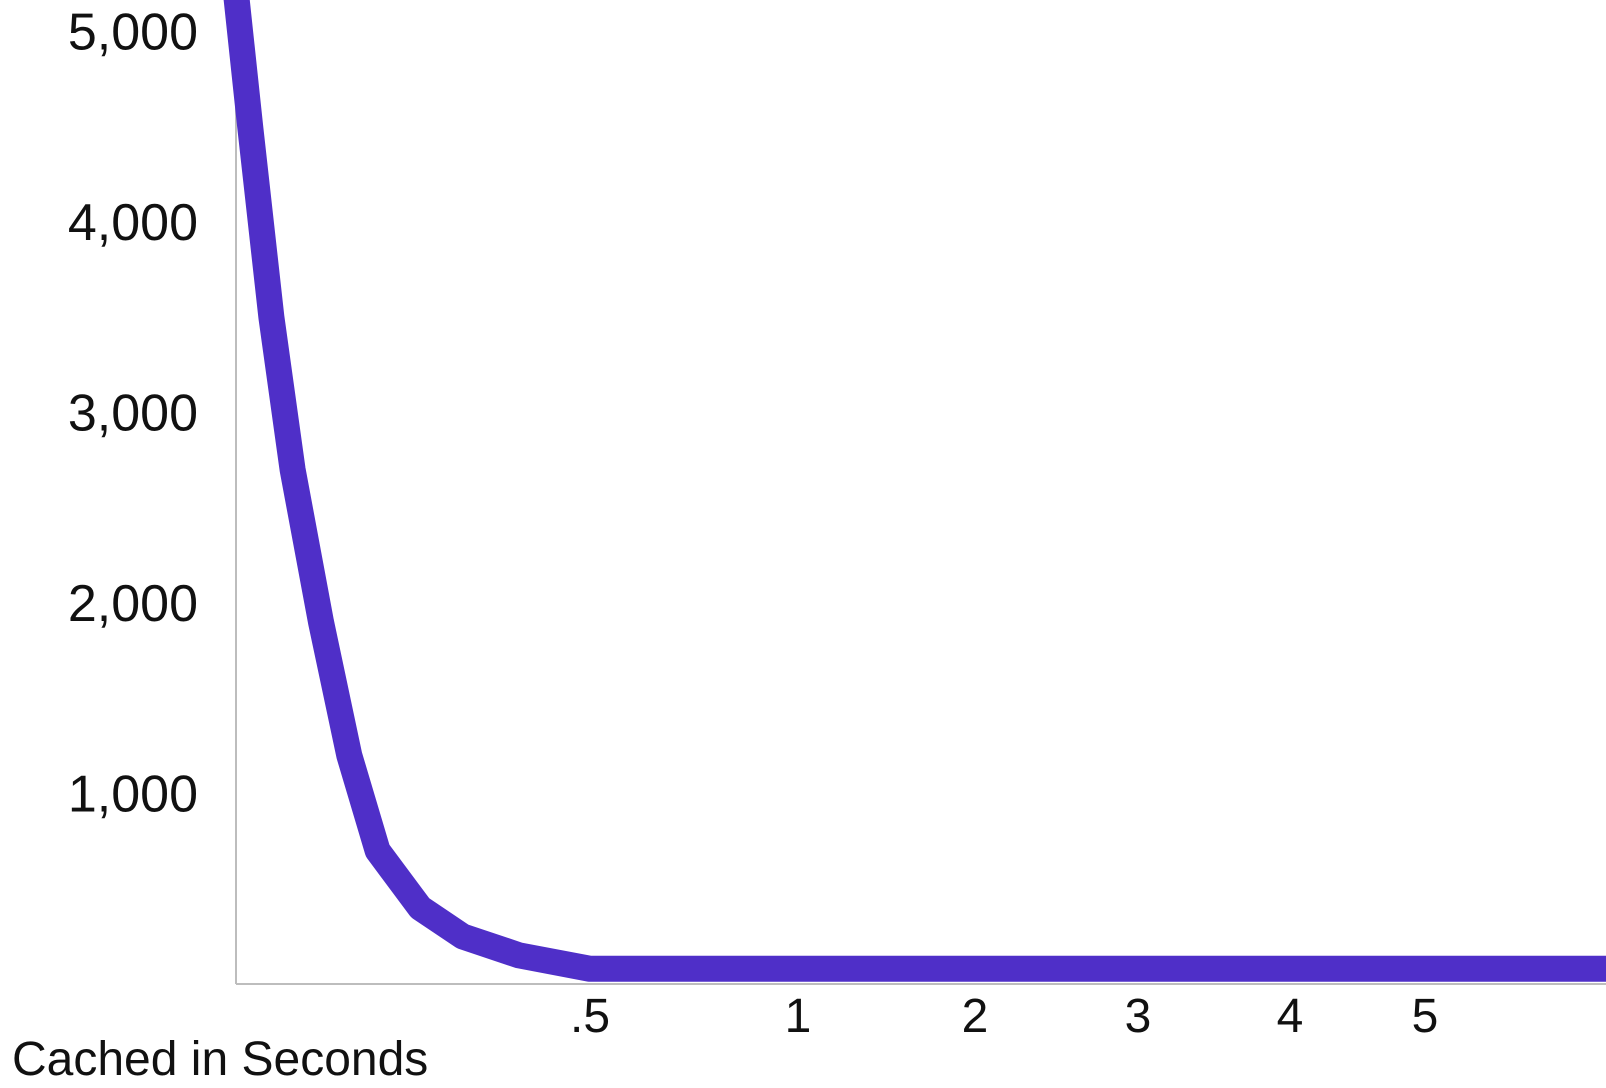  Describe the element at coordinates (975, 1016) in the screenshot. I see `x-tick-label: 2` at that location.